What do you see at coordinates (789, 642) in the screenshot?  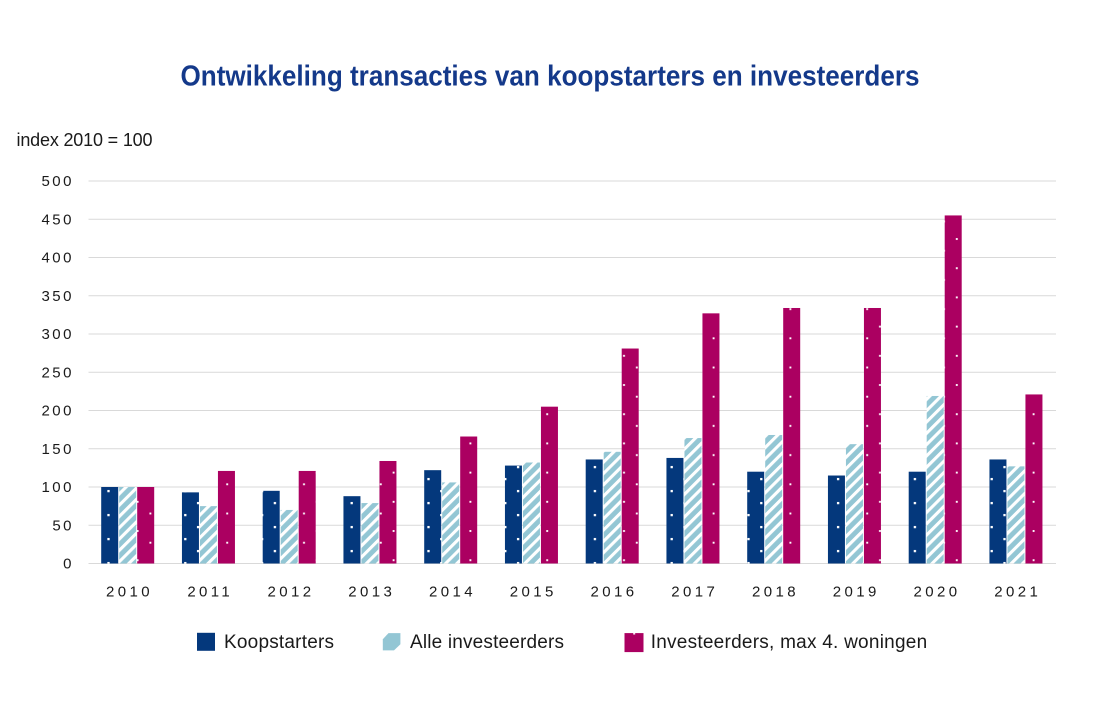 I see `svg-text: Investeerders, max 4. woningen` at bounding box center [789, 642].